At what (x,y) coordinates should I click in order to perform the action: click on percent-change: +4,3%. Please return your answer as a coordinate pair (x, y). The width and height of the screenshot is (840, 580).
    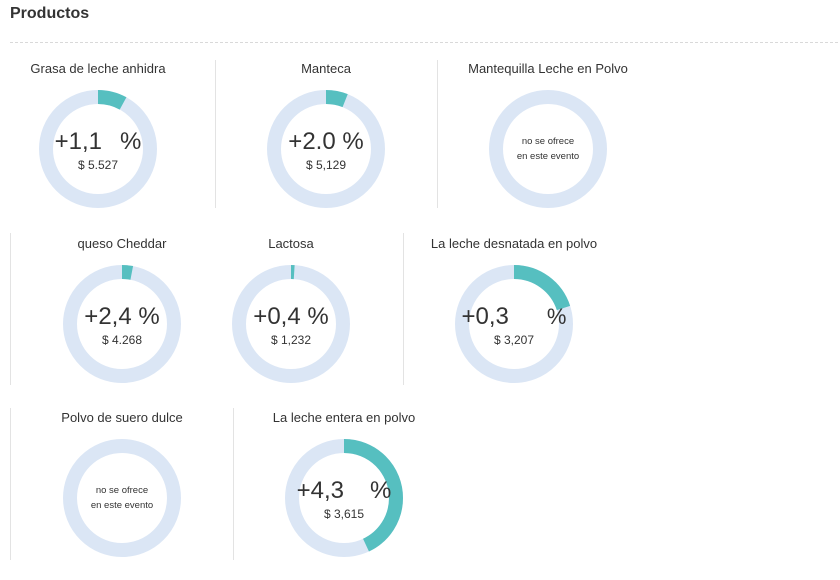
    Looking at the image, I should click on (344, 490).